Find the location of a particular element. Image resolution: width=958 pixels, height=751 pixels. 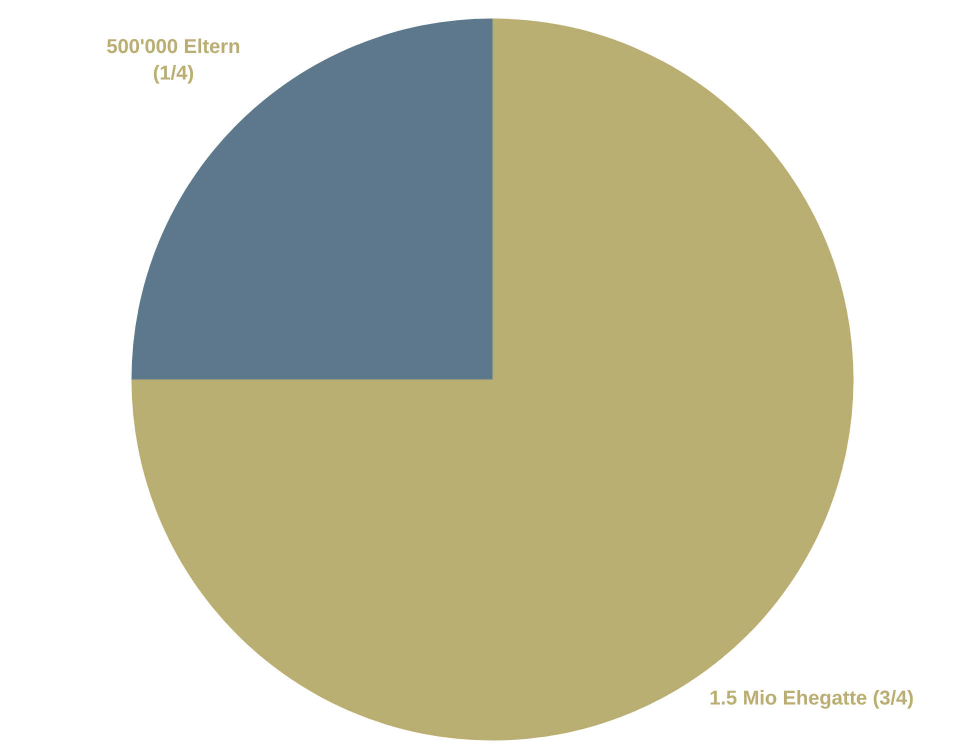

slice-label: 500'000 Eltern (1/4) is located at coordinates (173, 60).